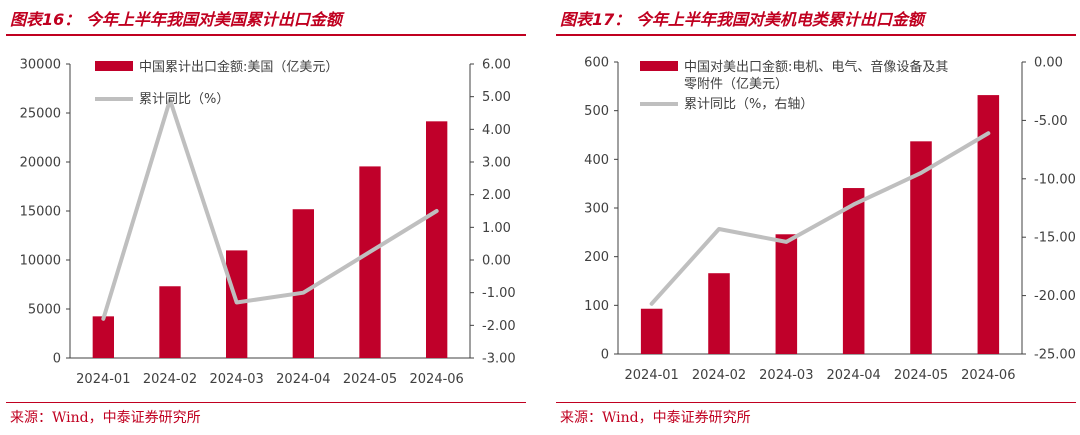  What do you see at coordinates (742, 19) in the screenshot?
I see `figure-title-17: 图表17： 今年上半年我国对美机电类累计出口金额` at bounding box center [742, 19].